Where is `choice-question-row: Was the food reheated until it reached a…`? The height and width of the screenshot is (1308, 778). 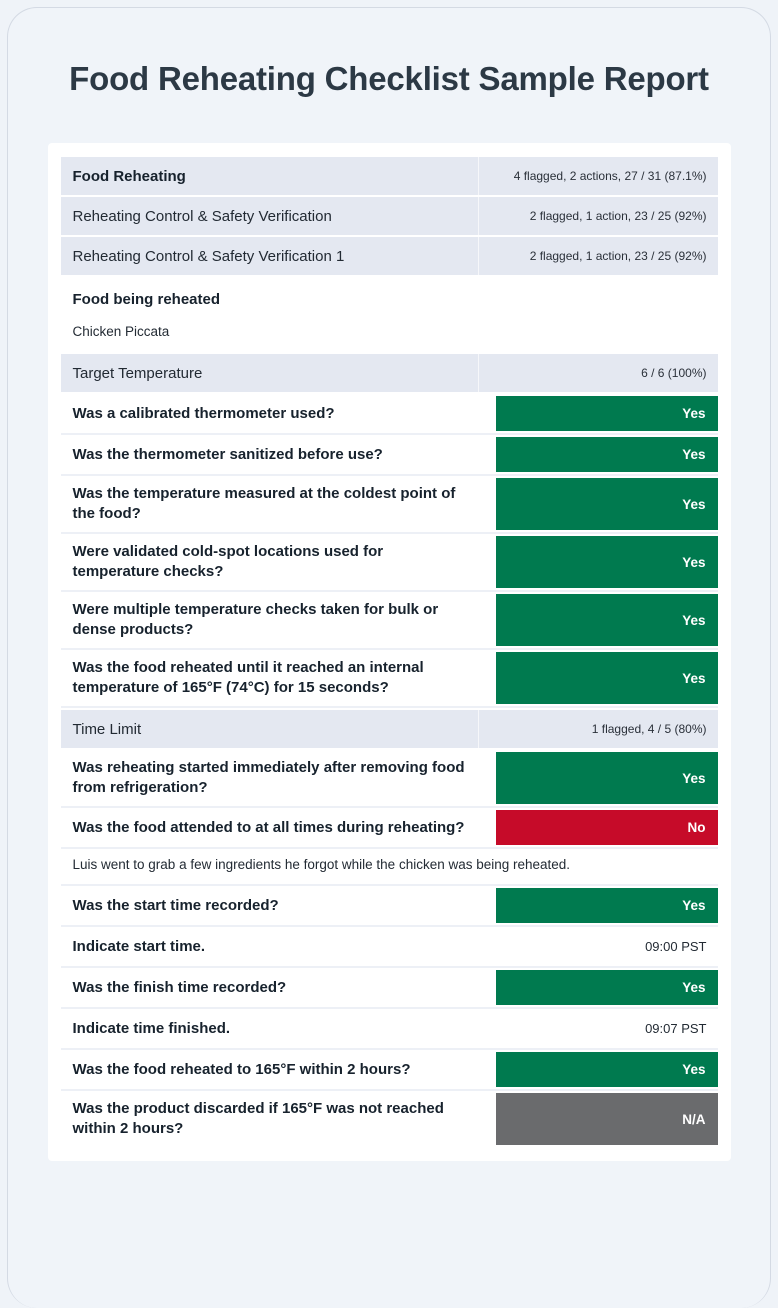 choice-question-row: Was the food reheated until it reached a… is located at coordinates (389, 679).